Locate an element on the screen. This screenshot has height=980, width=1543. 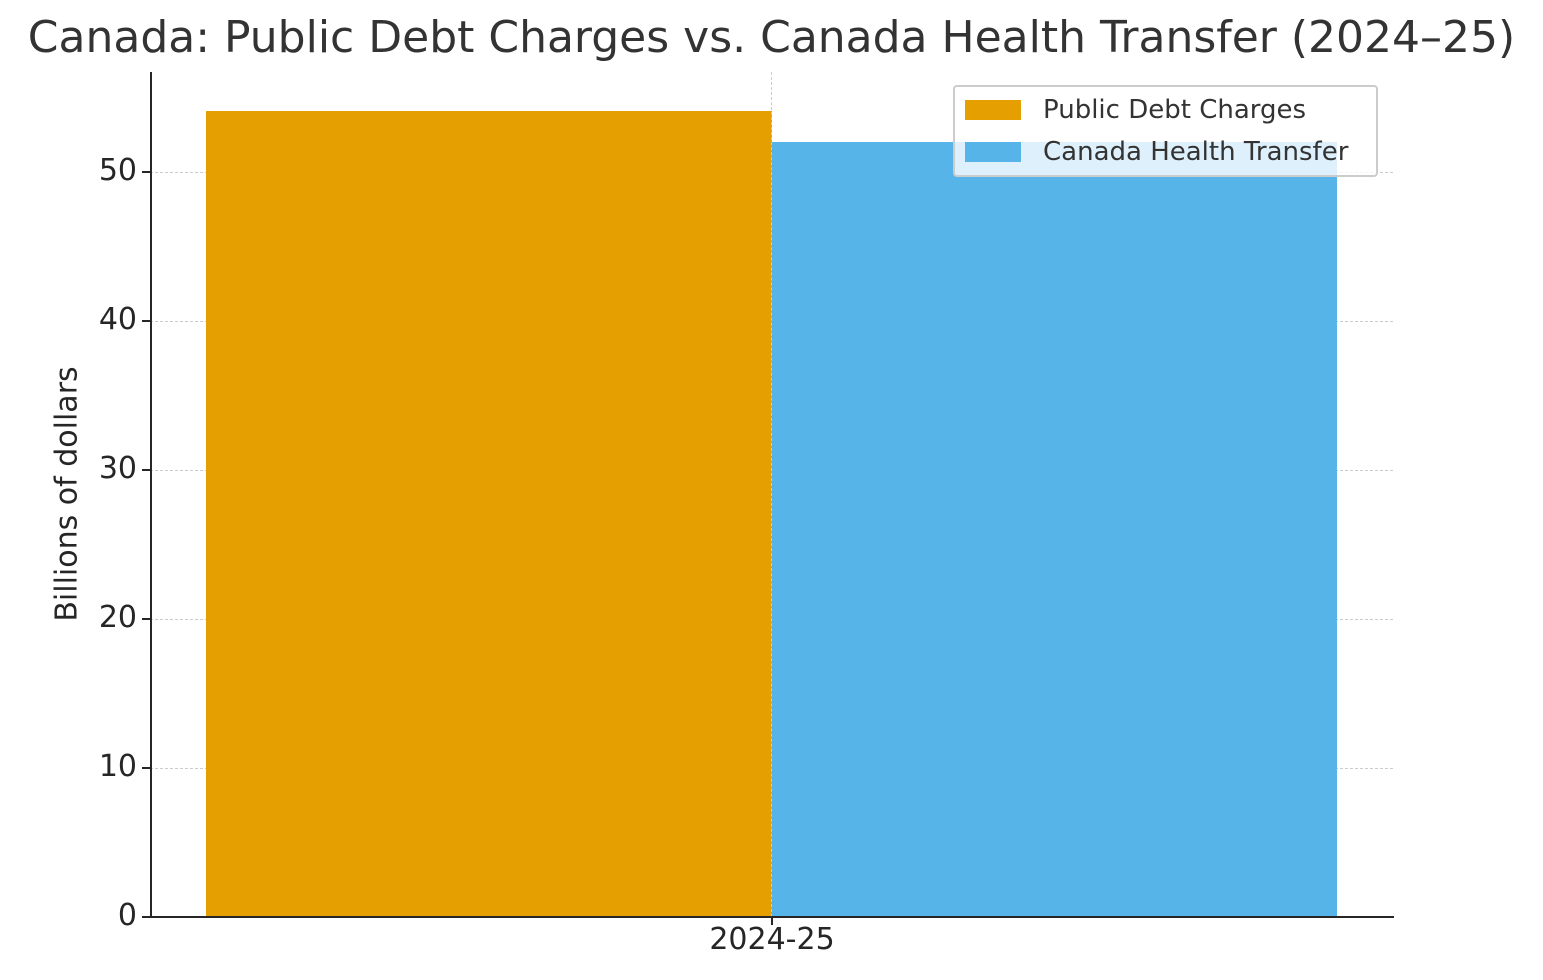
x-gridline is located at coordinates (771, 494).